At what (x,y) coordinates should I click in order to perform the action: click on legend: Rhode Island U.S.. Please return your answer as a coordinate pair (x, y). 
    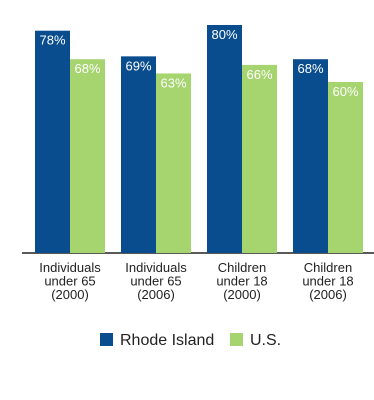
    Looking at the image, I should click on (190, 340).